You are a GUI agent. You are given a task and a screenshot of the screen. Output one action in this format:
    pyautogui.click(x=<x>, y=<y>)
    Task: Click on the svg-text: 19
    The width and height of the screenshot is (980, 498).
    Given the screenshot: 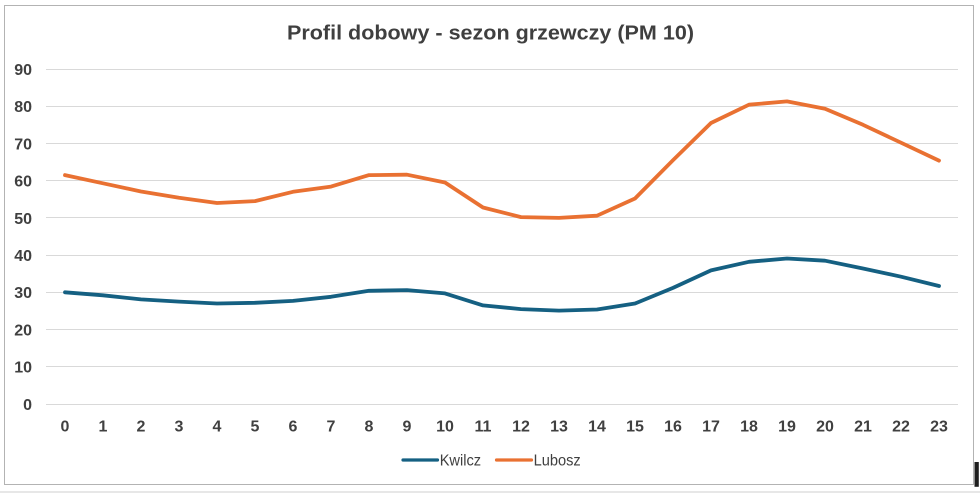 What is the action you would take?
    pyautogui.click(x=787, y=426)
    